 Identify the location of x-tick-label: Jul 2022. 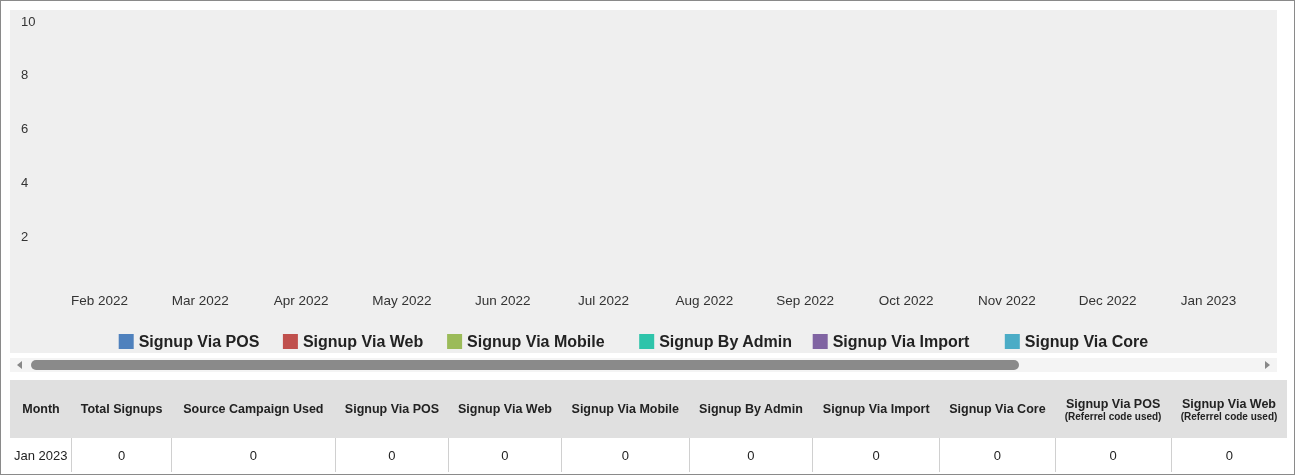
(604, 300).